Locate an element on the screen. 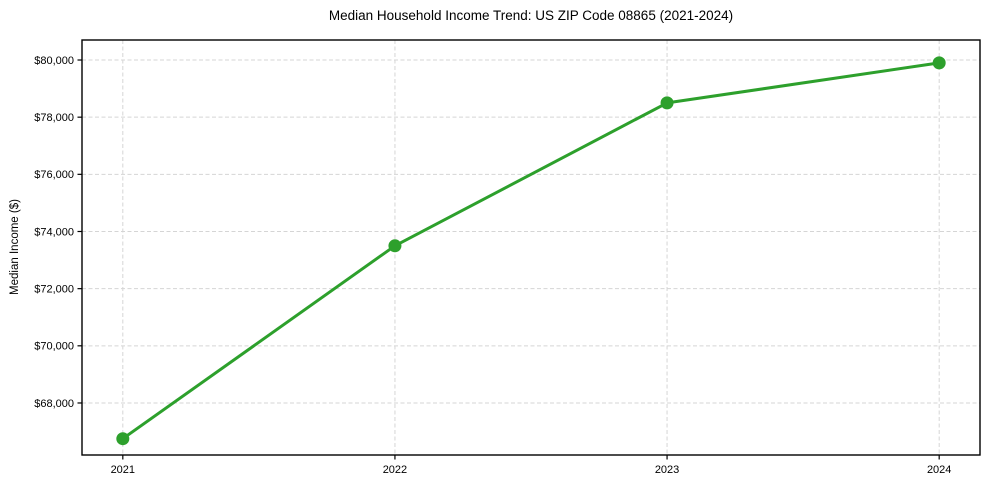 This screenshot has width=989, height=490. data-point-2023 is located at coordinates (667, 103).